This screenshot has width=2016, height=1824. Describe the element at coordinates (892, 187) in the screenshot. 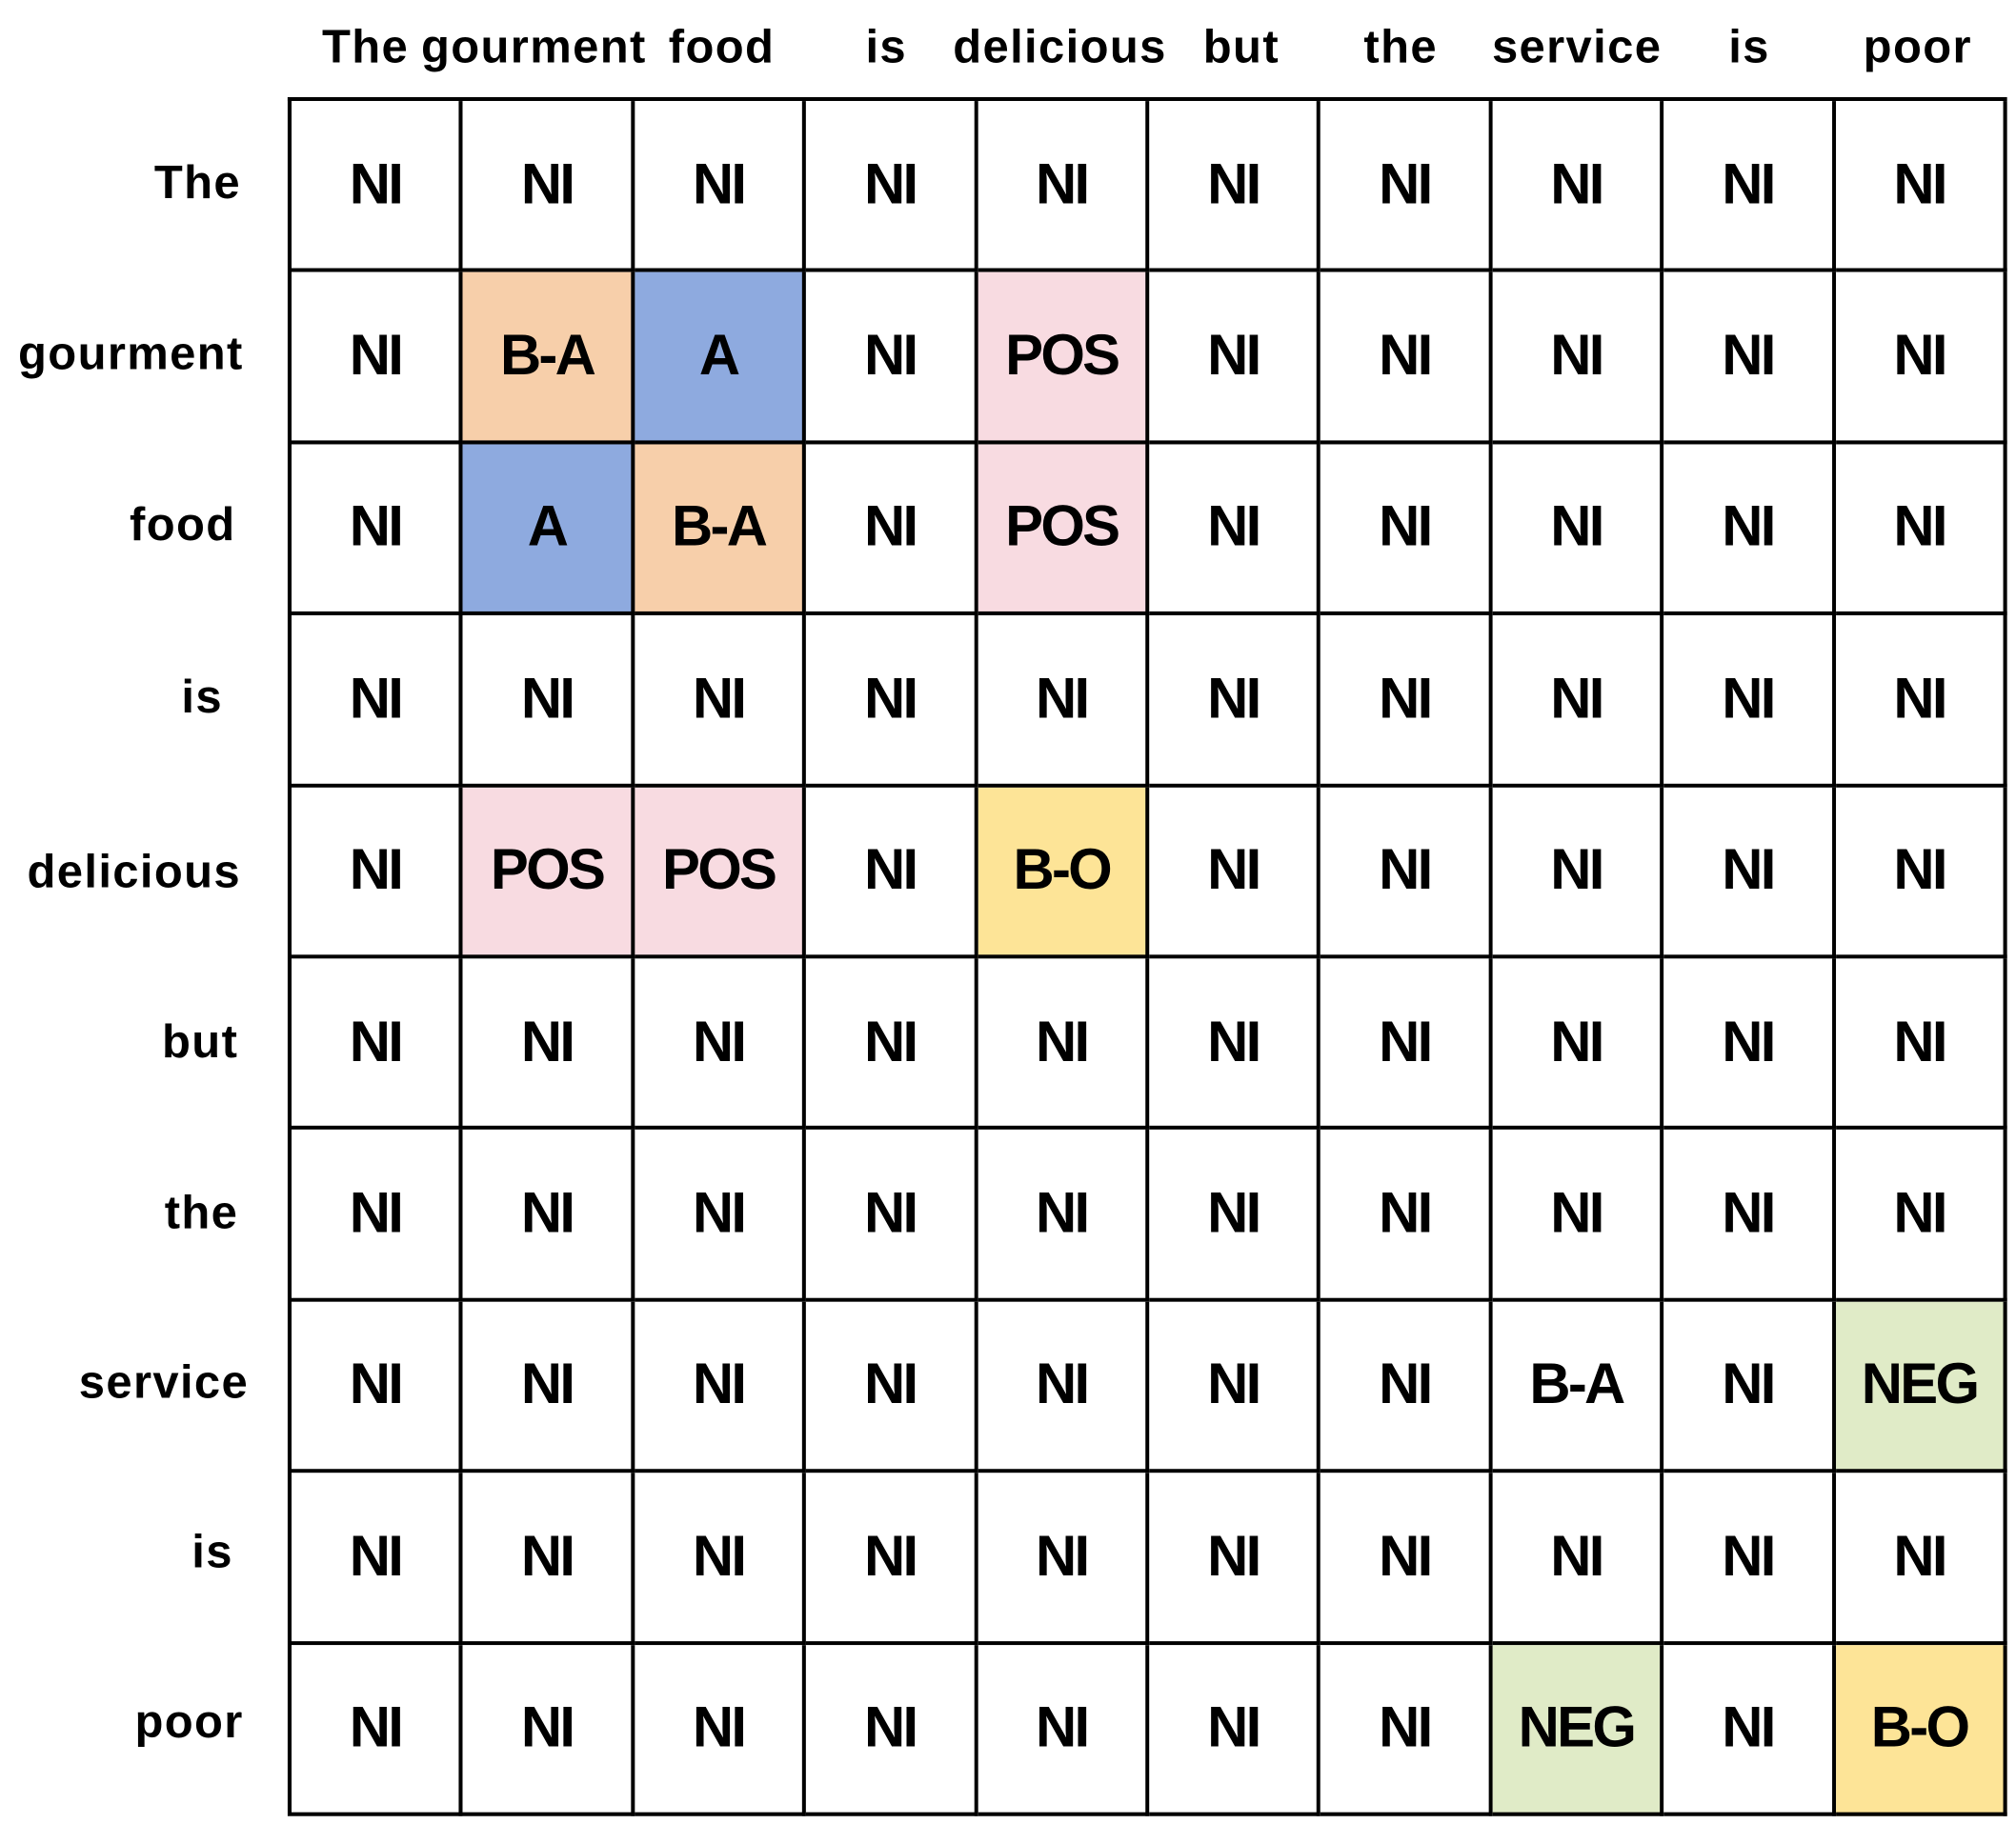

I see `matrix-cell-r0-c3: NI` at that location.